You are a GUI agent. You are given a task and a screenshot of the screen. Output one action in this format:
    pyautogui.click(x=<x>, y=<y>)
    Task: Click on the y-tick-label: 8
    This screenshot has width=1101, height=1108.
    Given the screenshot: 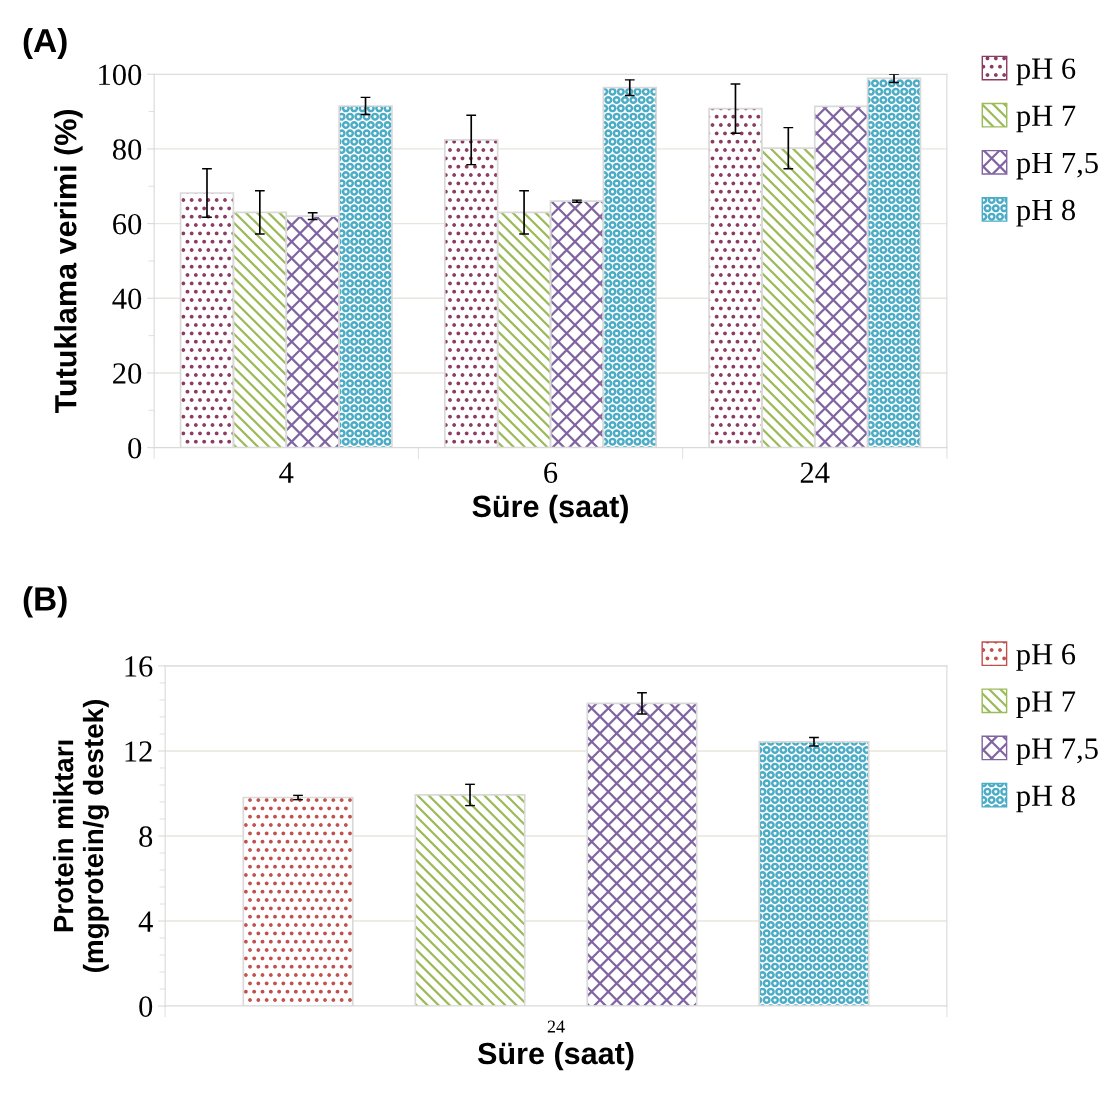 What is the action you would take?
    pyautogui.click(x=146, y=836)
    